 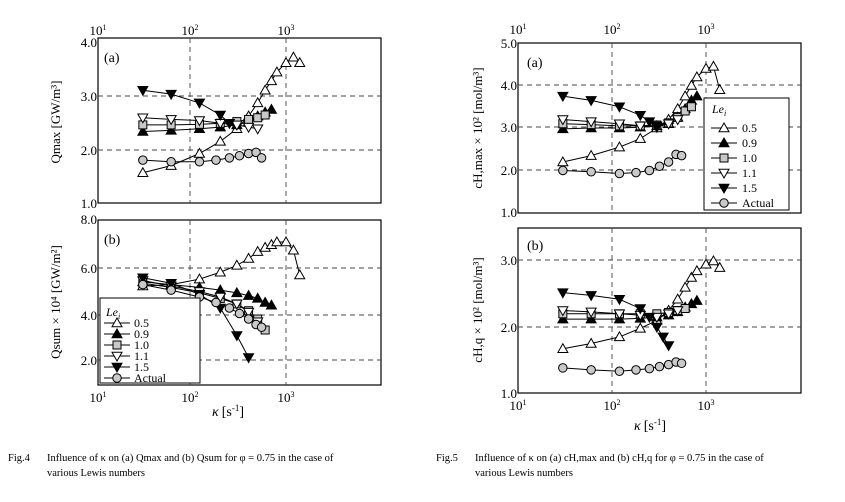 I want to click on legend-fig4-label-0.5: 0.5, so click(x=141, y=323).